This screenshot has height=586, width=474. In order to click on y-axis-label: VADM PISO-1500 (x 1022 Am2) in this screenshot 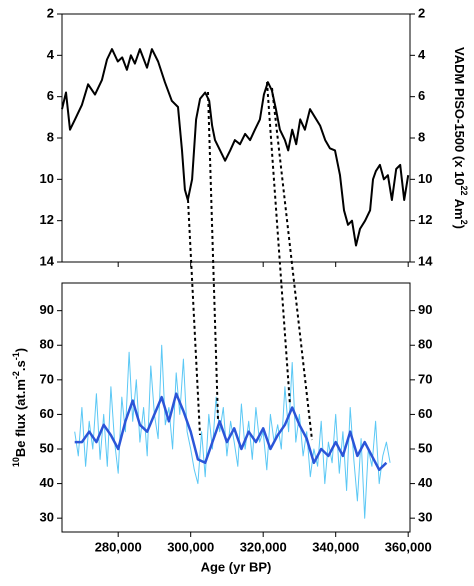, I will do `click(460, 138)`.